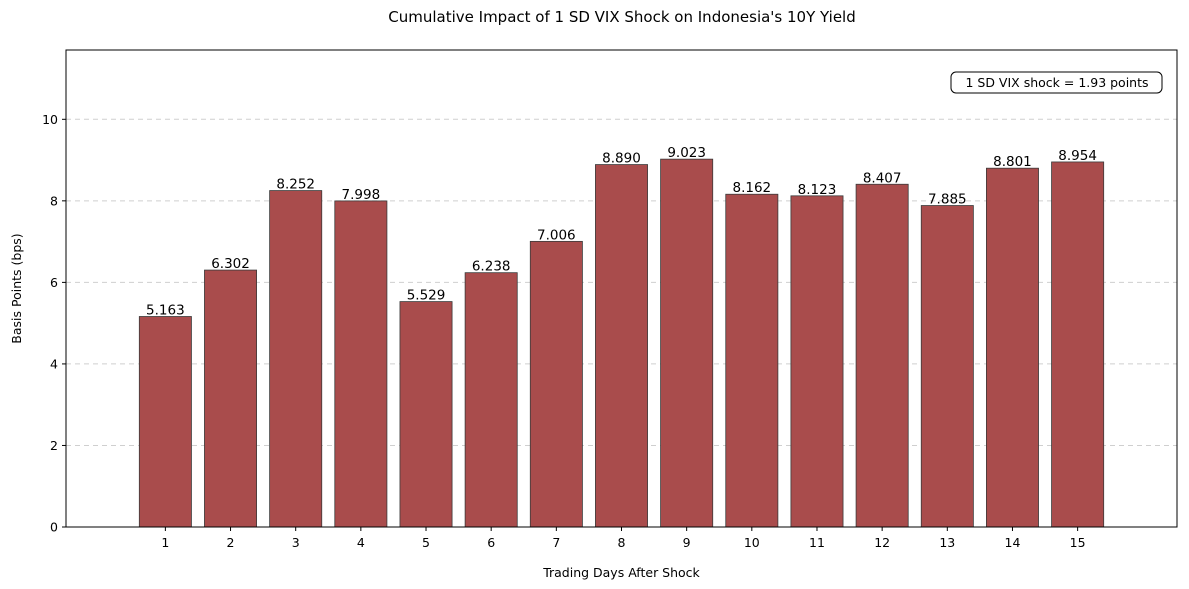 This screenshot has width=1189, height=589. Describe the element at coordinates (1078, 542) in the screenshot. I see `x-tick-label-15: 15` at that location.